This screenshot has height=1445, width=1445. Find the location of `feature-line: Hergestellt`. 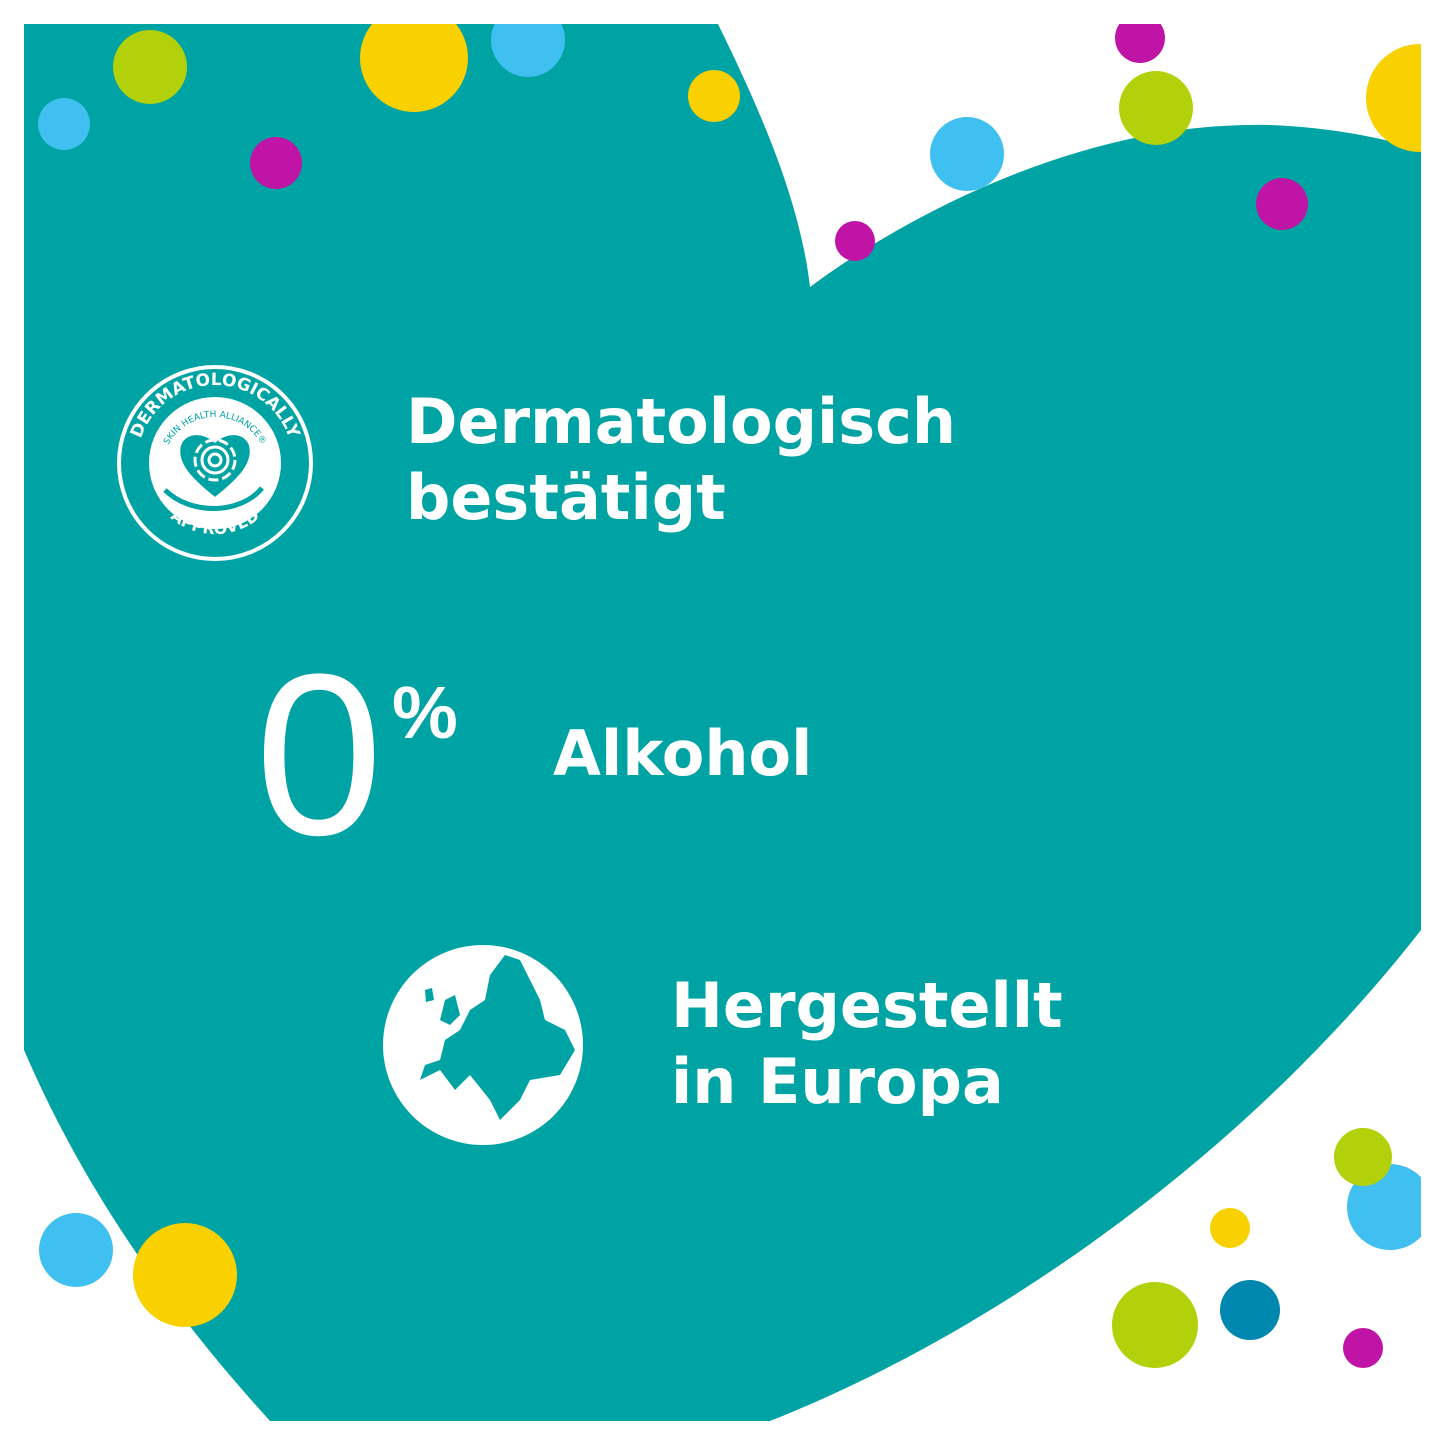

feature-line: Hergestellt is located at coordinates (867, 1005).